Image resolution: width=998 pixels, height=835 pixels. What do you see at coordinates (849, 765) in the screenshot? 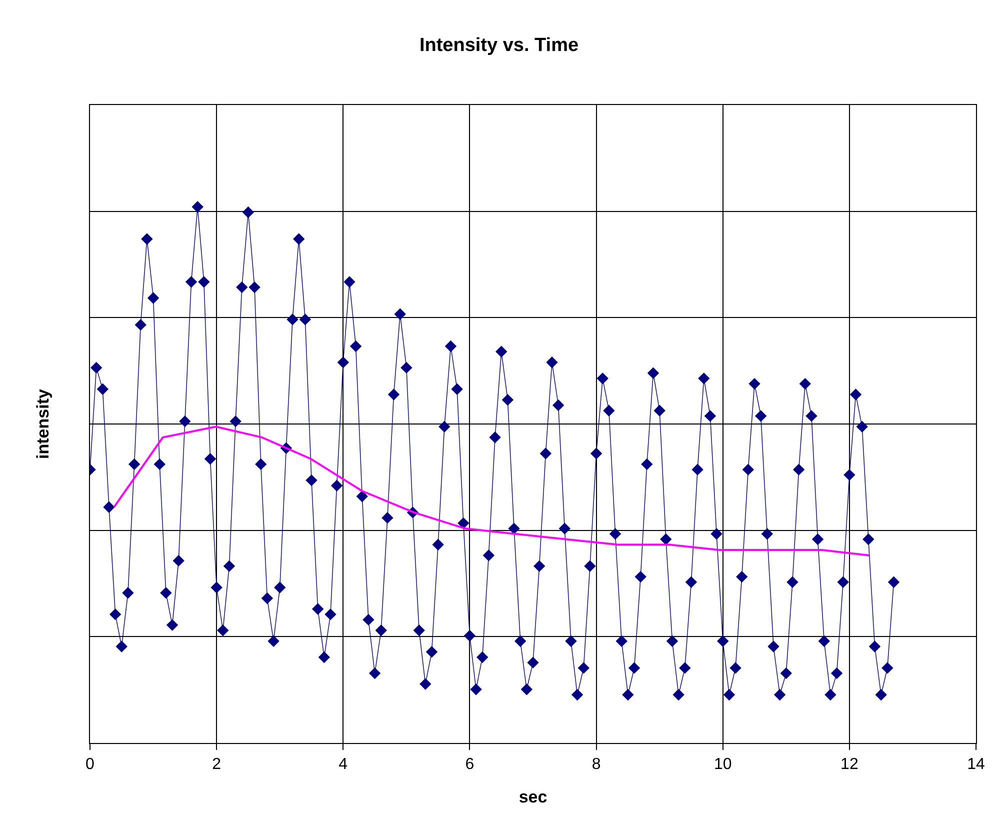
I see `x-tick-label: 12` at bounding box center [849, 765].